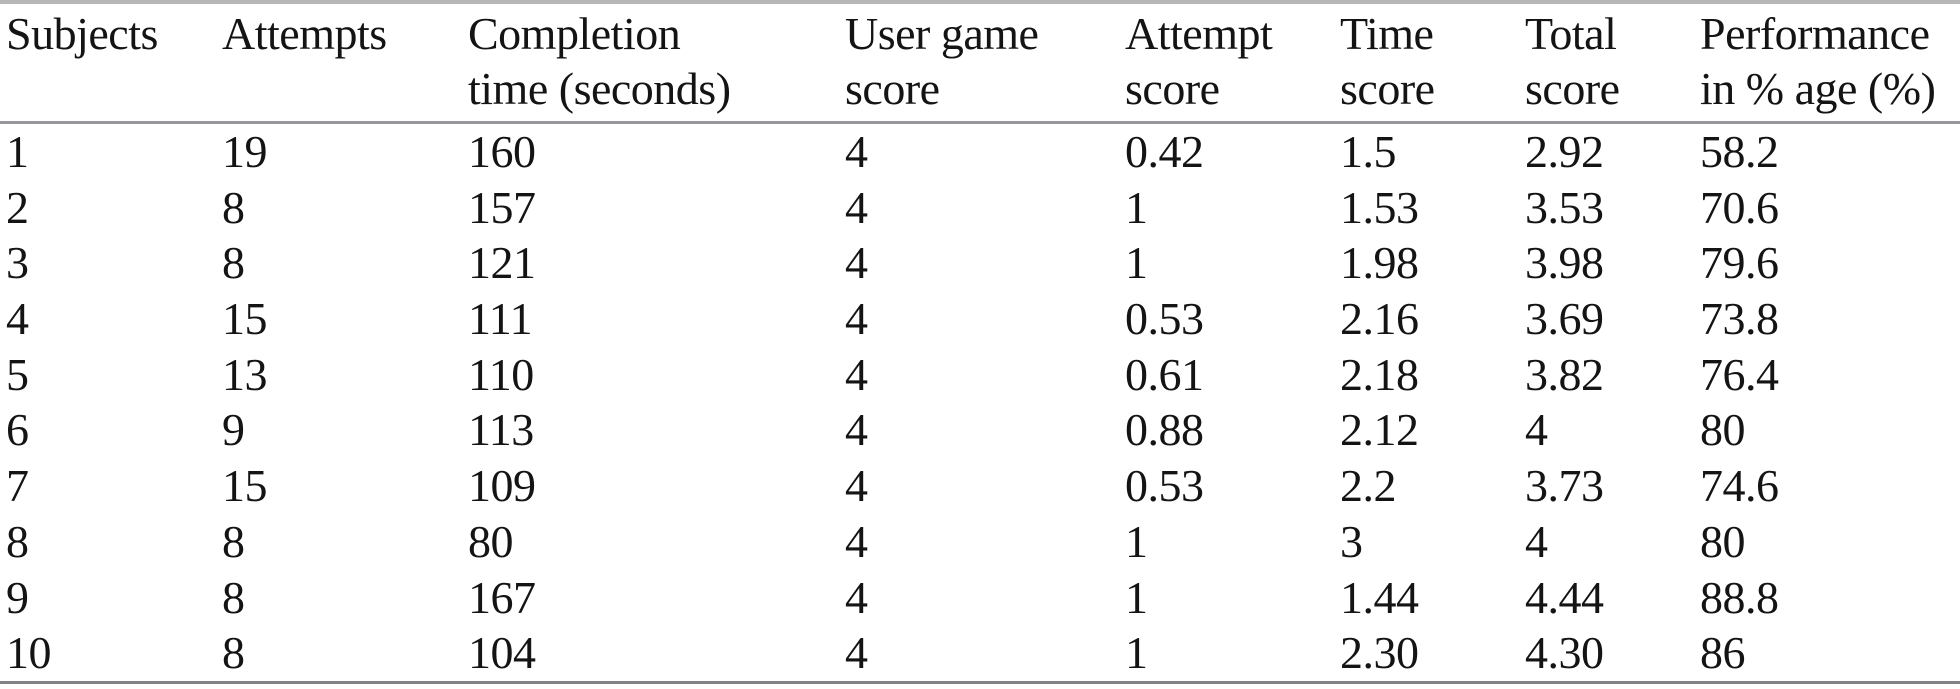 This screenshot has width=1960, height=689. Describe the element at coordinates (491, 541) in the screenshot. I see `cell-completion-time: 80` at that location.